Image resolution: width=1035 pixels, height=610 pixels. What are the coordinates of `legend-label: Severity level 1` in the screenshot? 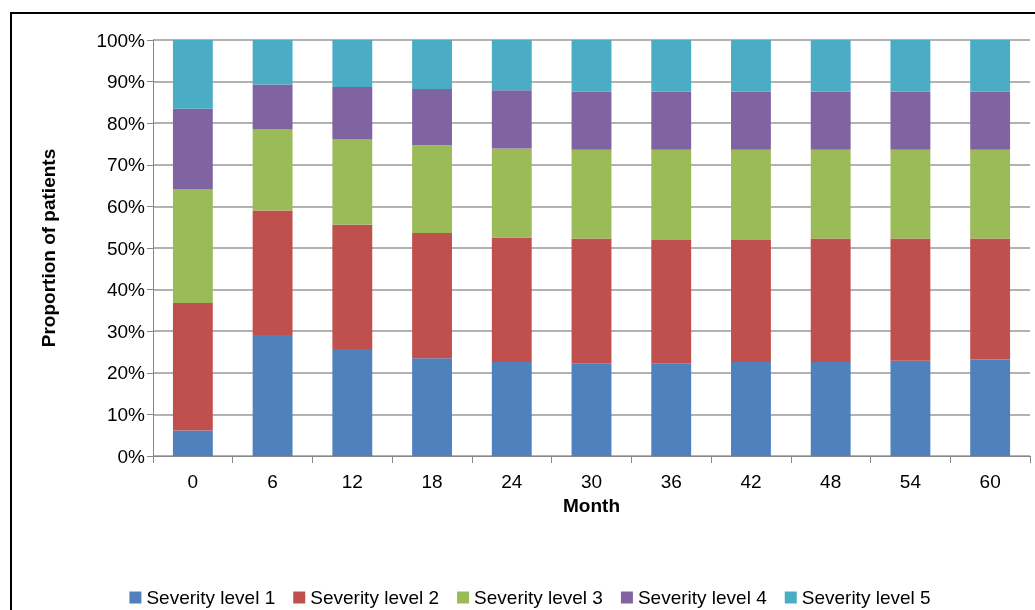 It's located at (211, 597).